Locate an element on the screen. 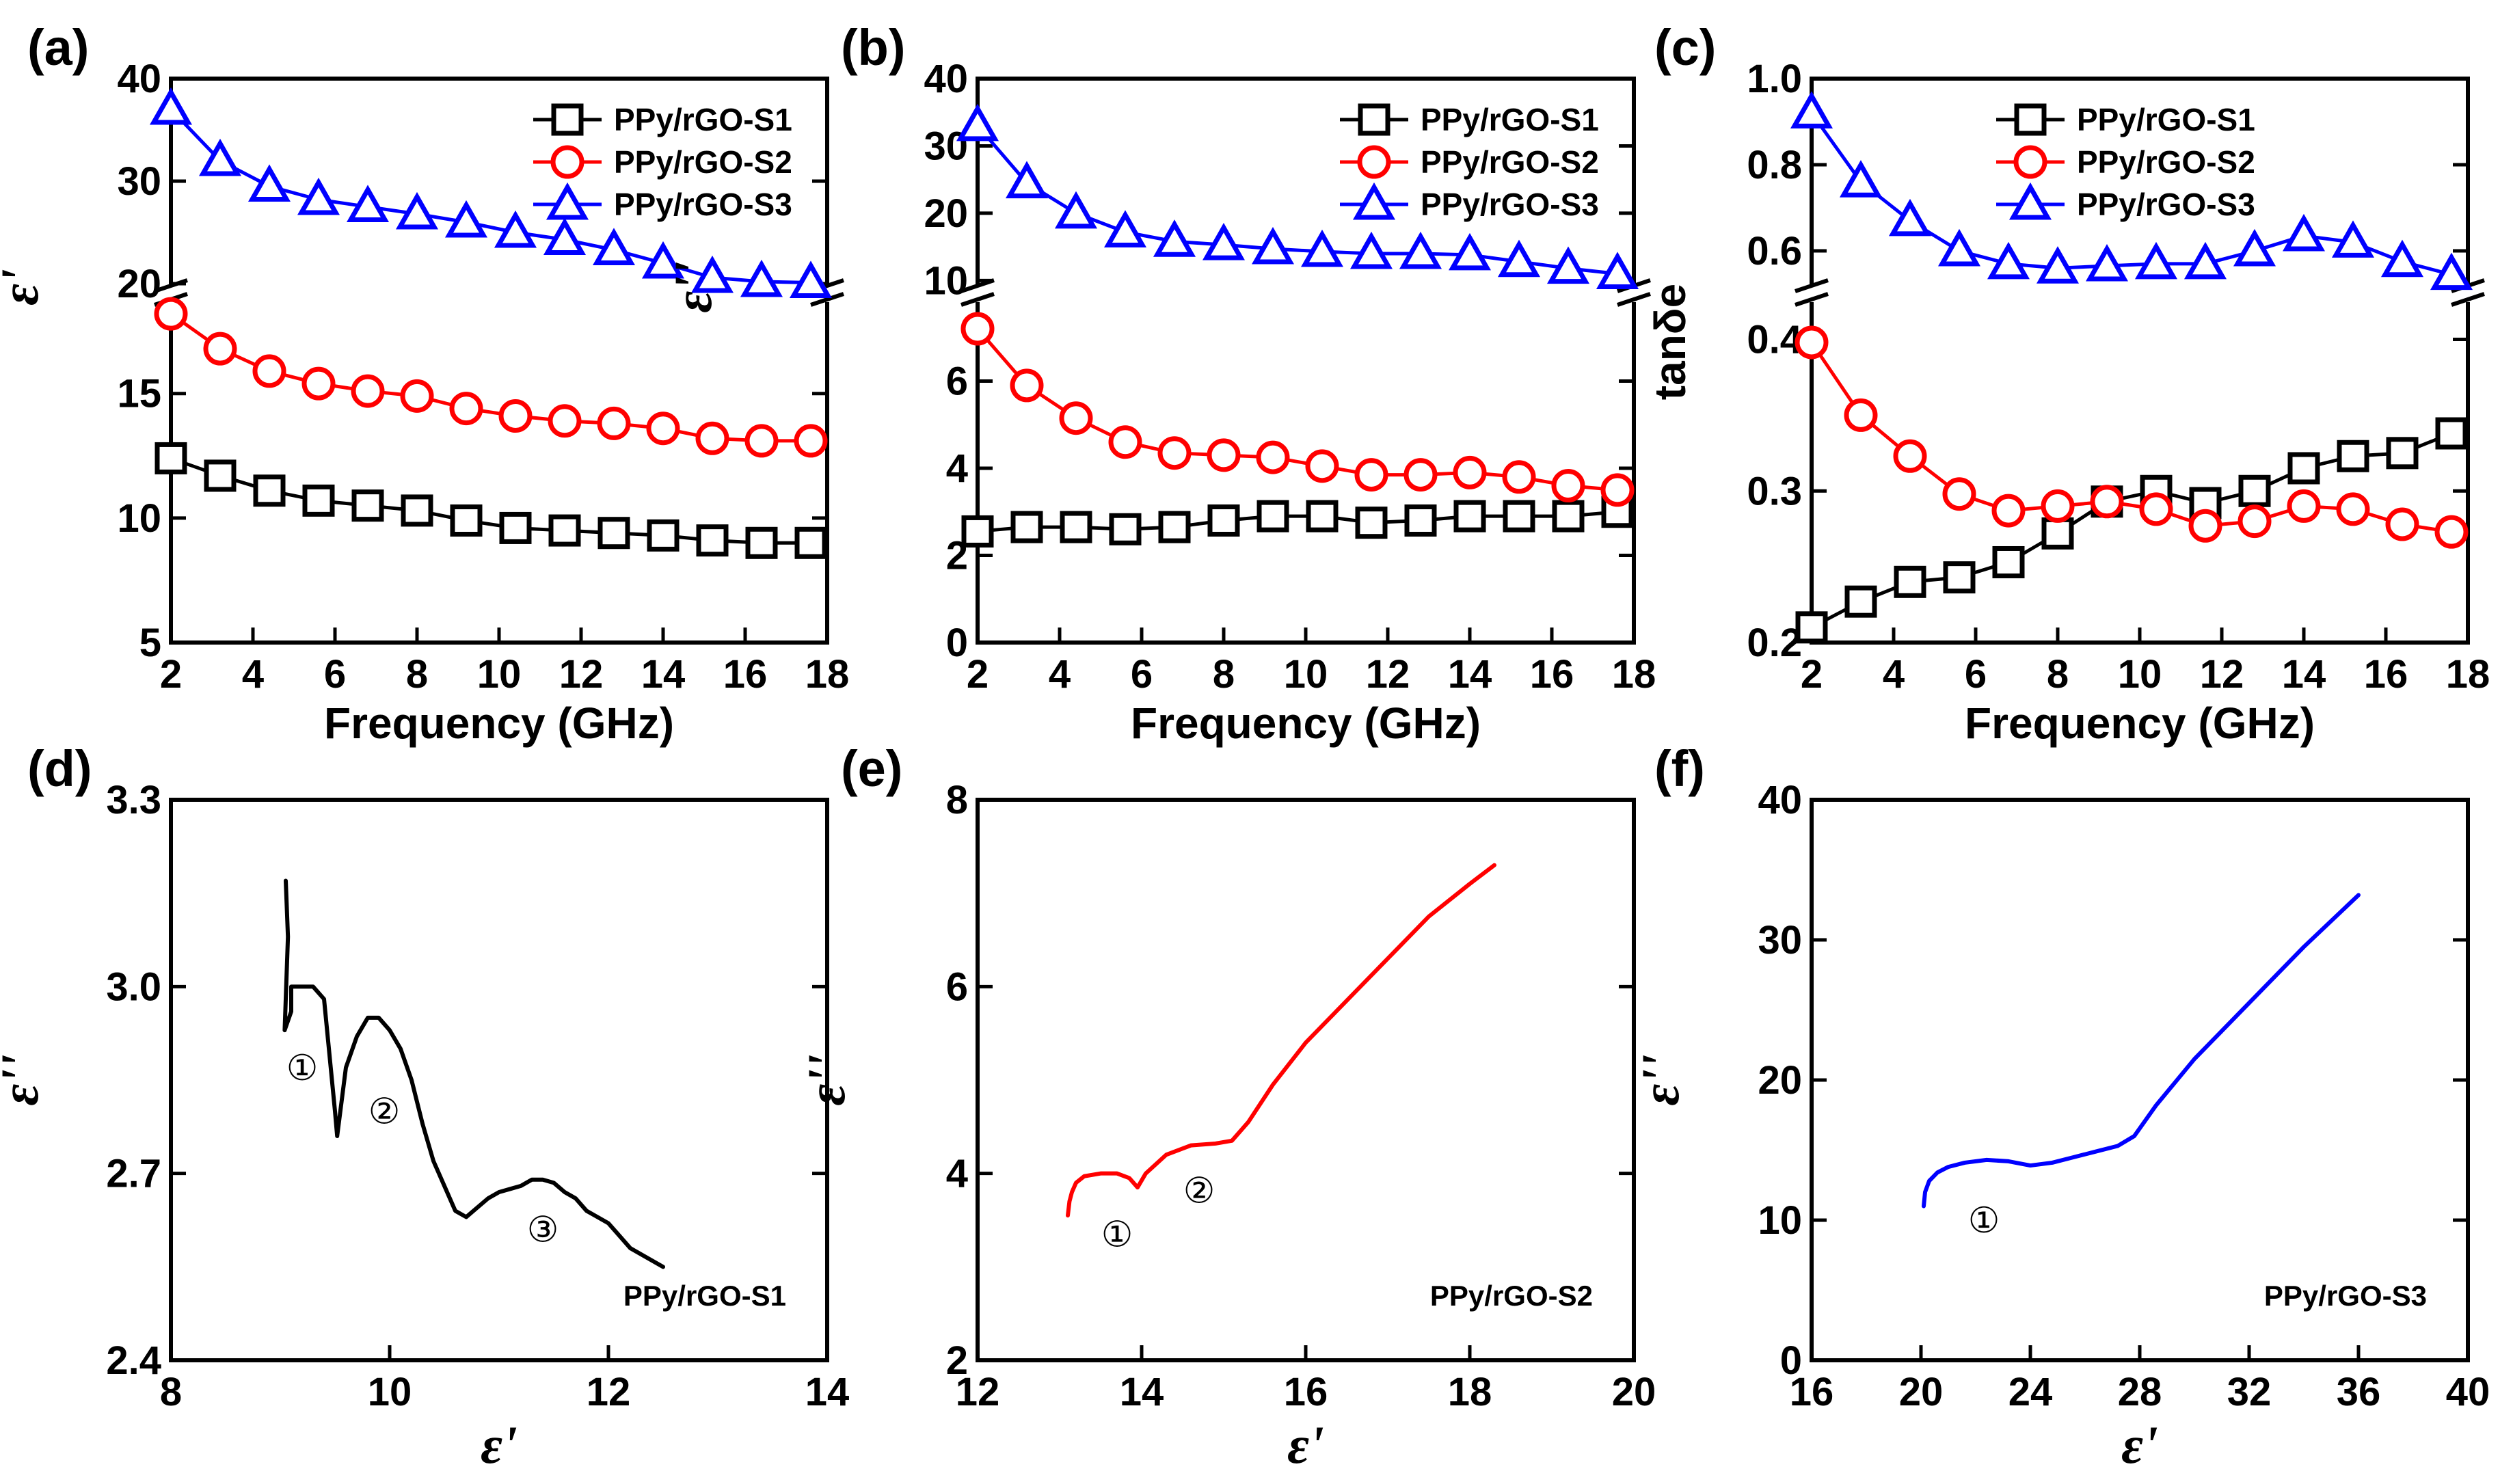 This screenshot has width=2513, height=1484. series-PPy/rGO-S1 is located at coordinates (490, 501).